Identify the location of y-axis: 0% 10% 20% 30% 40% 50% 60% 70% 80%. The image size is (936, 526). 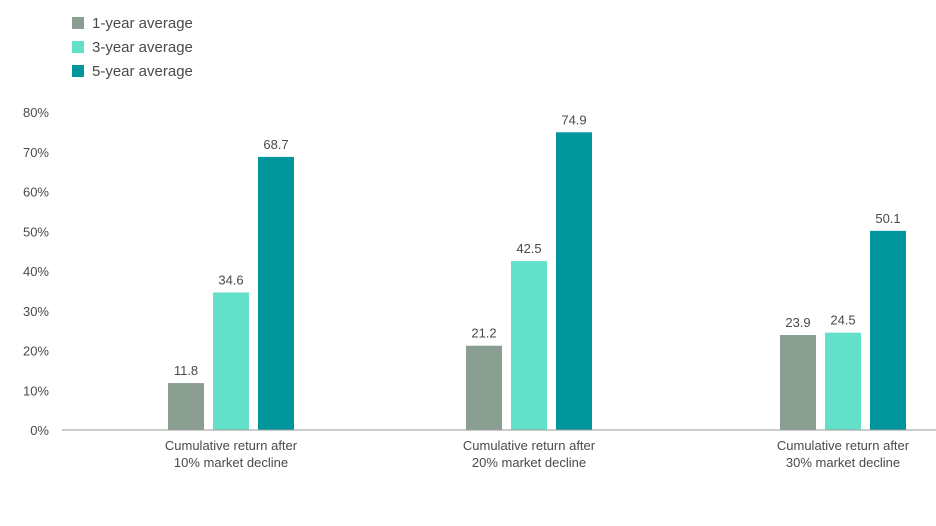
(36, 271).